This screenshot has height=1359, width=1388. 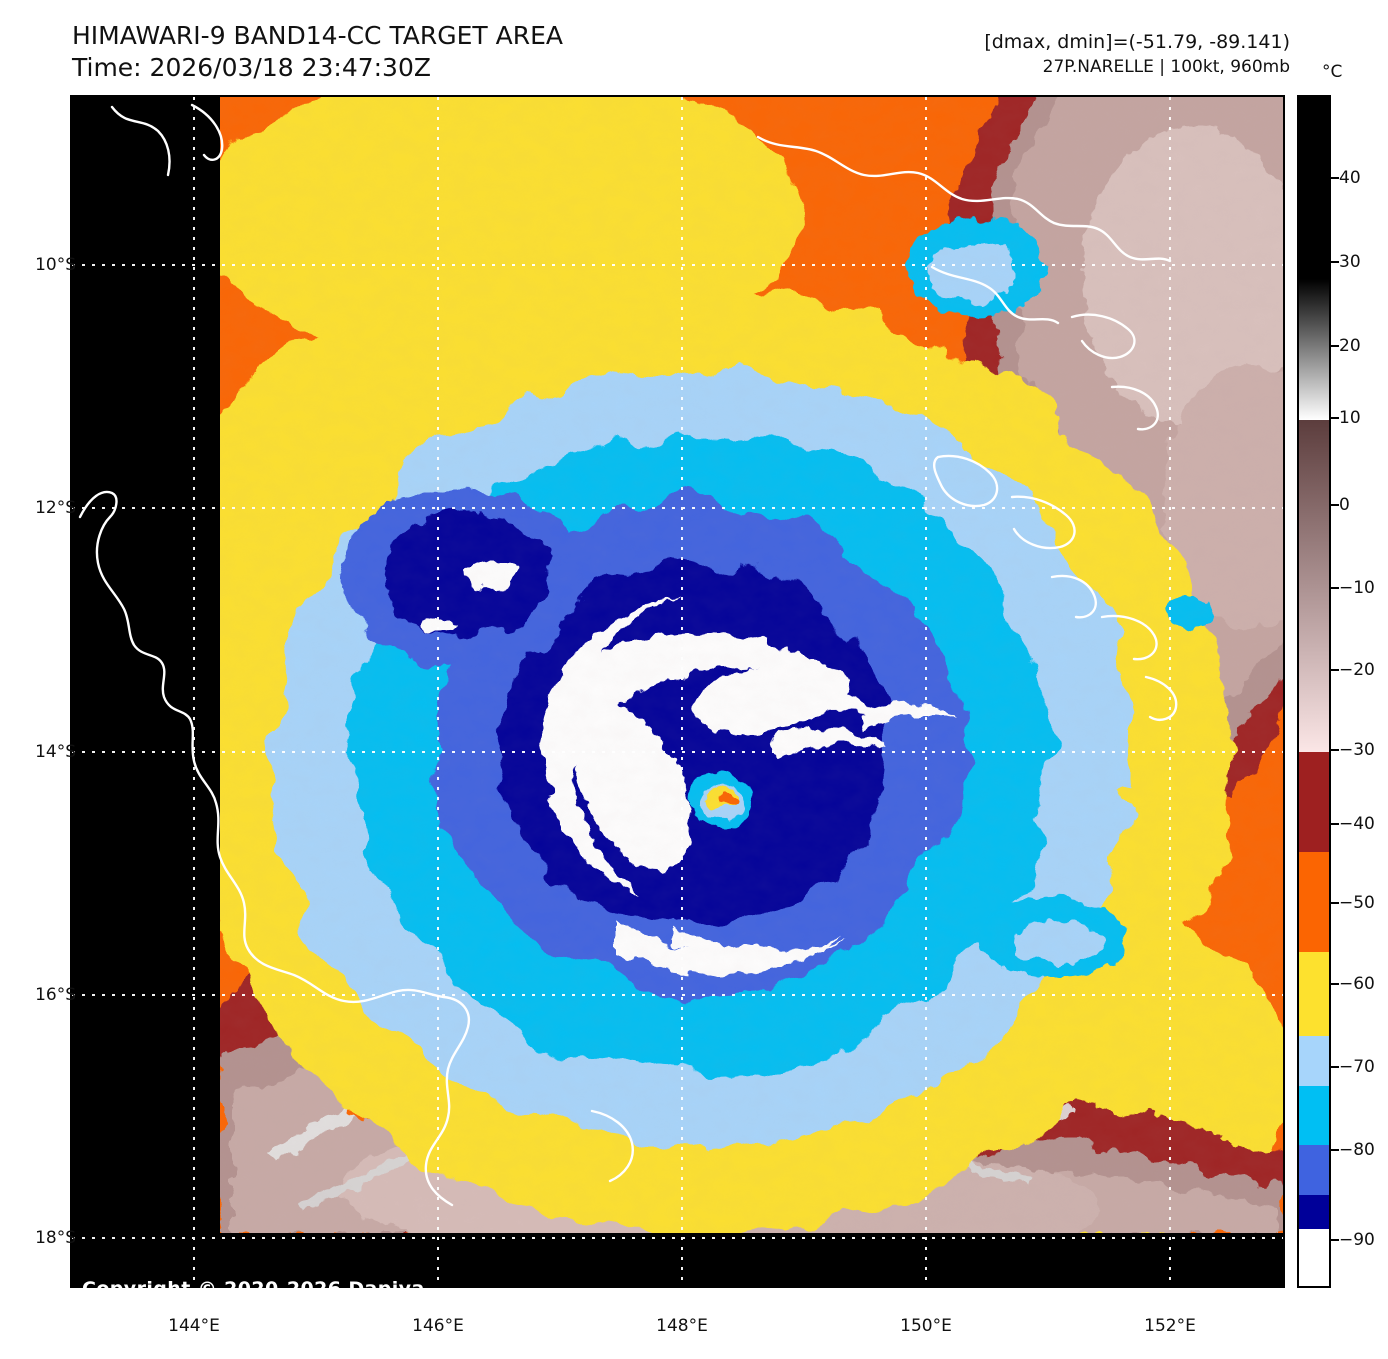 What do you see at coordinates (1350, 178) in the screenshot?
I see `ctick-40: 40` at bounding box center [1350, 178].